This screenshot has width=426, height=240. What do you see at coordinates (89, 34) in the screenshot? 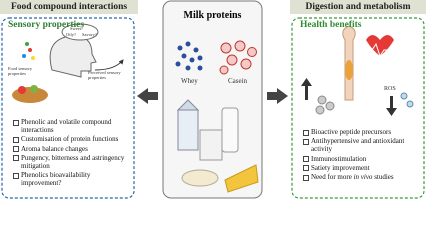
I see `bubble-label: Savory?` at bounding box center [89, 34].